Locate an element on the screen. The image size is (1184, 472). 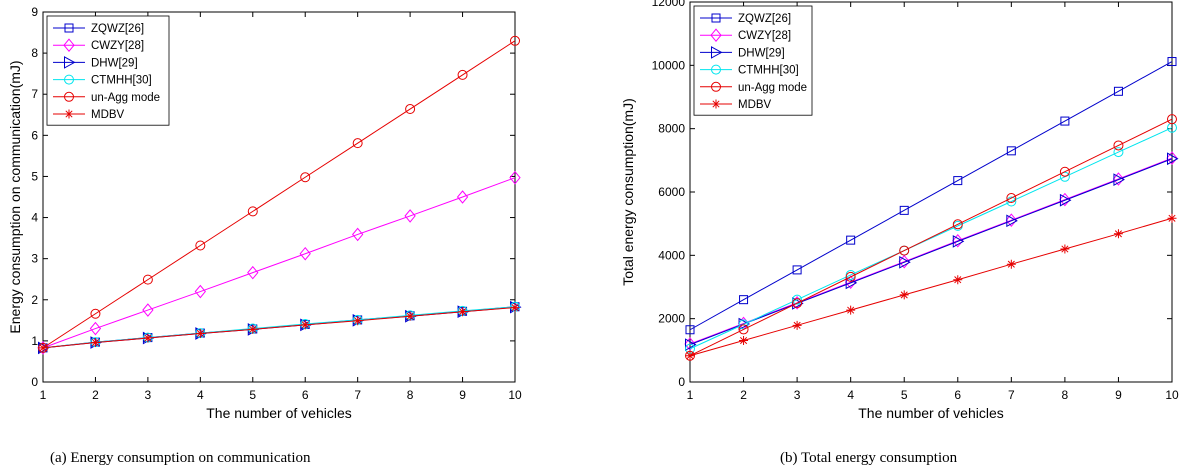
b-series-mdbv is located at coordinates (931, 287).